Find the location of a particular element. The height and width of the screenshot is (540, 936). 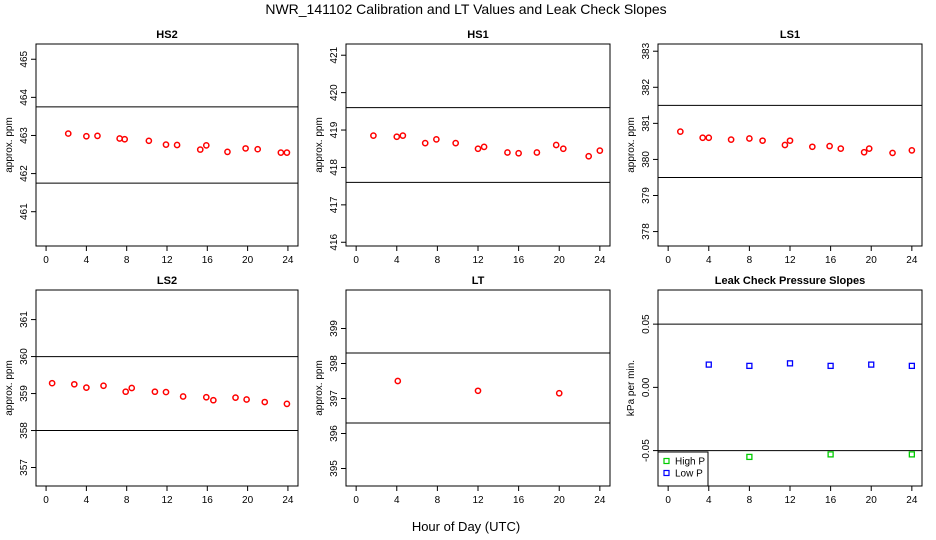

y-tick-label: 383 is located at coordinates (646, 50).